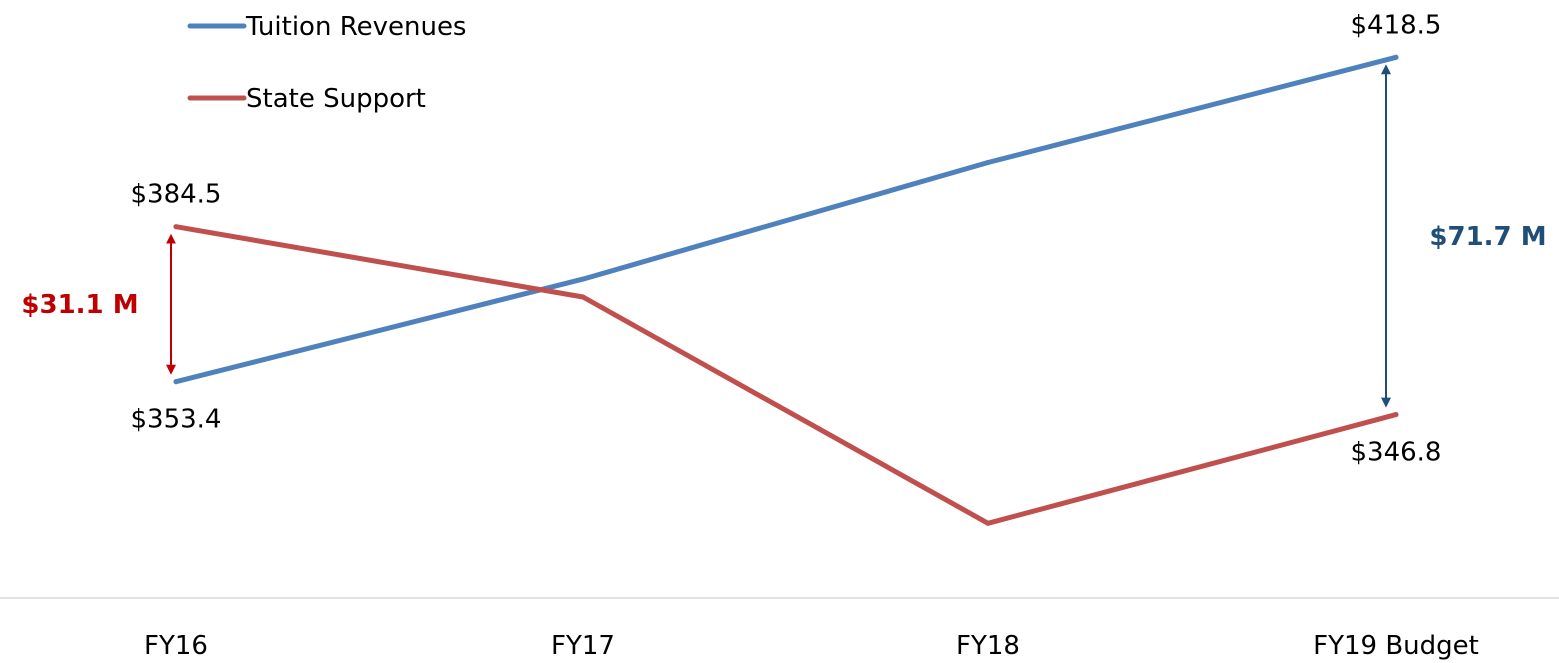 This screenshot has width=1559, height=663. What do you see at coordinates (176, 646) in the screenshot?
I see `x-tick-label: FY16` at bounding box center [176, 646].